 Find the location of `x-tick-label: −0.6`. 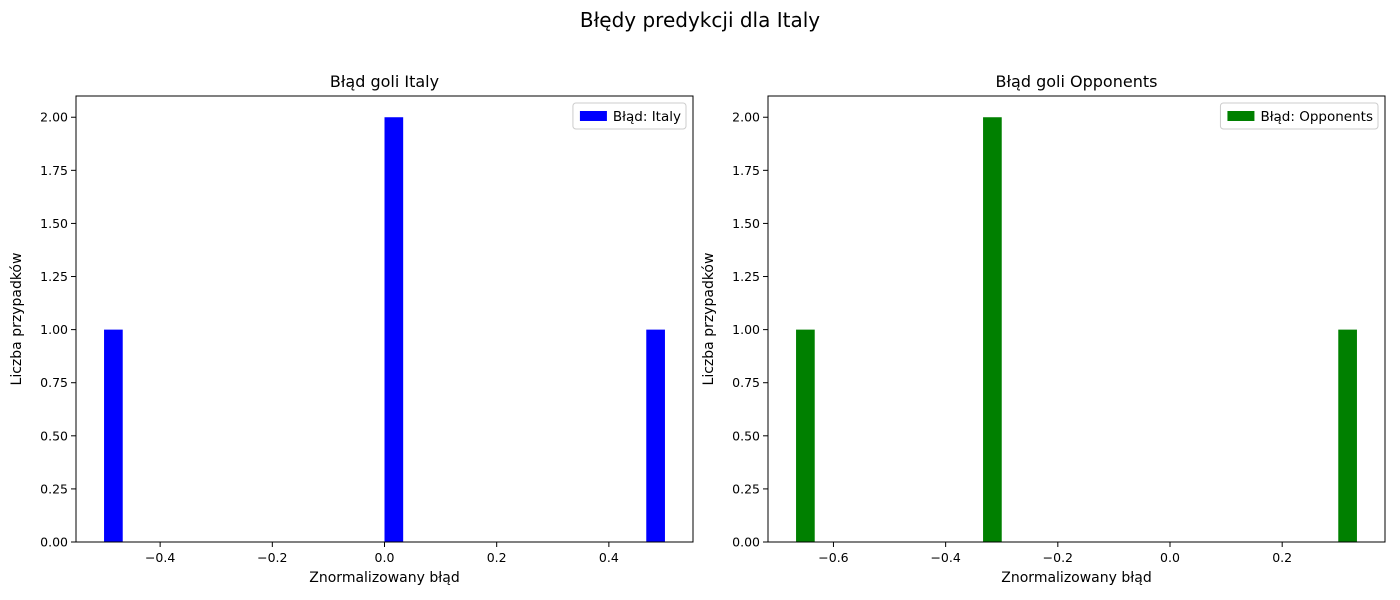

x-tick-label: −0.6 is located at coordinates (833, 557).